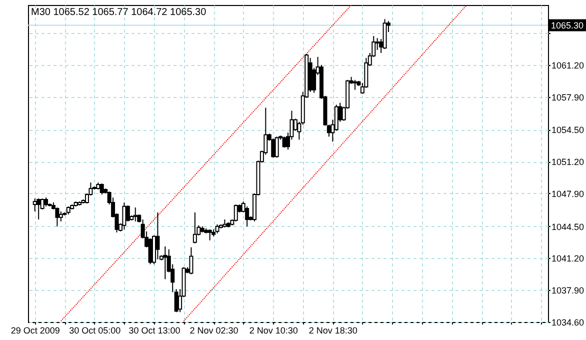  What do you see at coordinates (568, 259) in the screenshot?
I see `y-tick-label: 1041.20` at bounding box center [568, 259].